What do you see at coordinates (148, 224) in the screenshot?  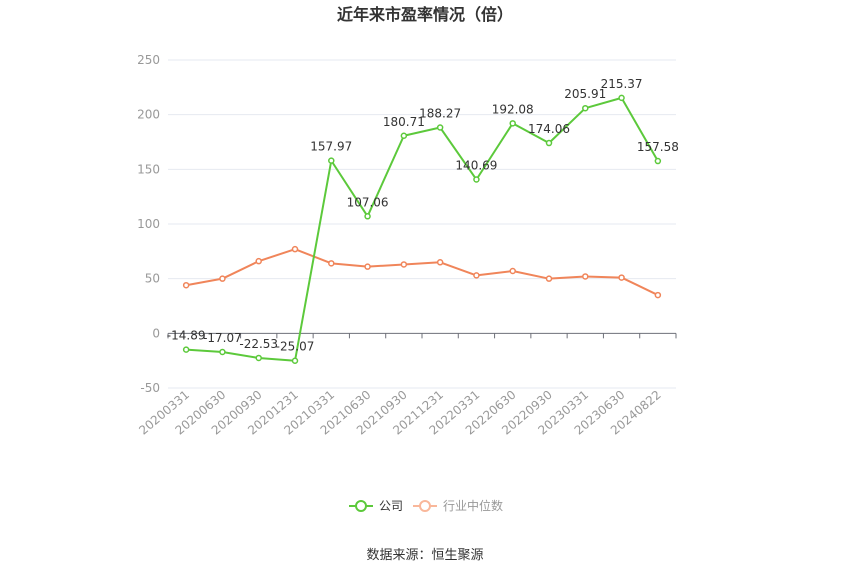 I see `y-tick-label: 100` at bounding box center [148, 224].